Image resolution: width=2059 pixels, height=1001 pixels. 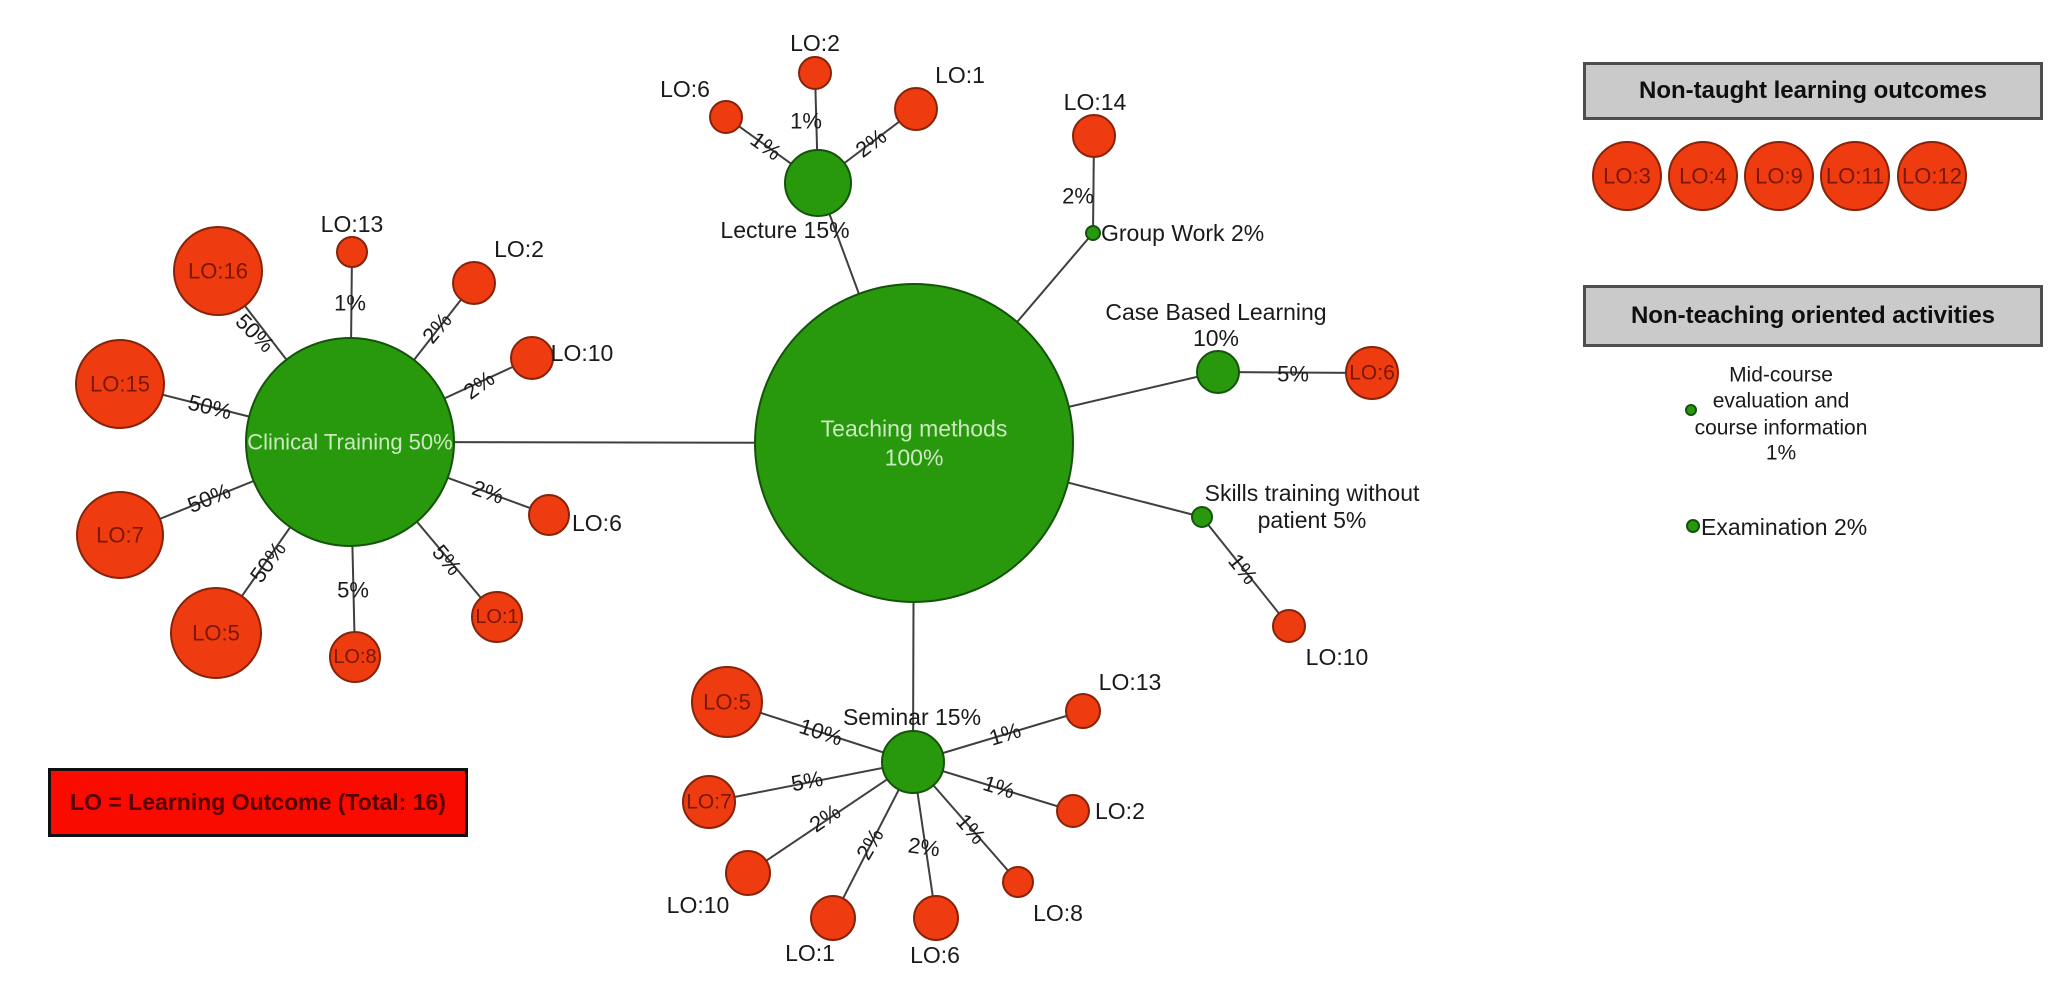 What do you see at coordinates (914, 457) in the screenshot?
I see `node-label-teaching-1: 100%` at bounding box center [914, 457].